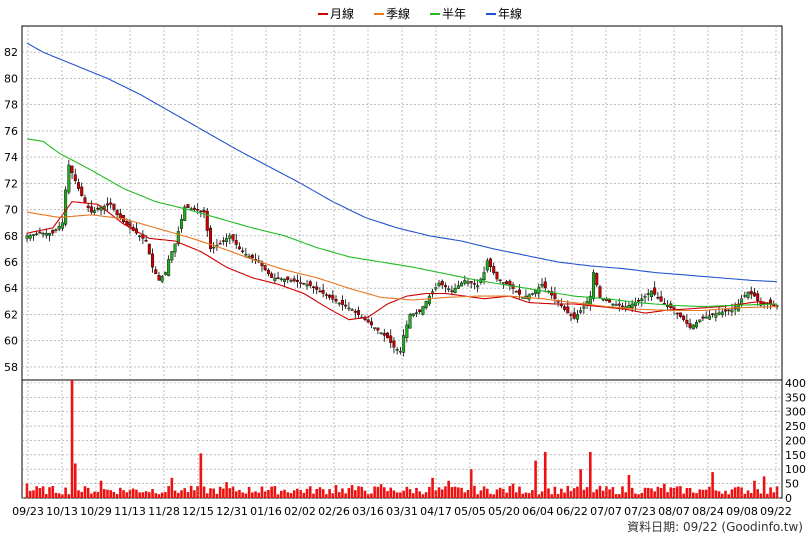 Image resolution: width=808 pixels, height=544 pixels. What do you see at coordinates (795, 397) in the screenshot?
I see `volume-tick-label: 350` at bounding box center [795, 397].